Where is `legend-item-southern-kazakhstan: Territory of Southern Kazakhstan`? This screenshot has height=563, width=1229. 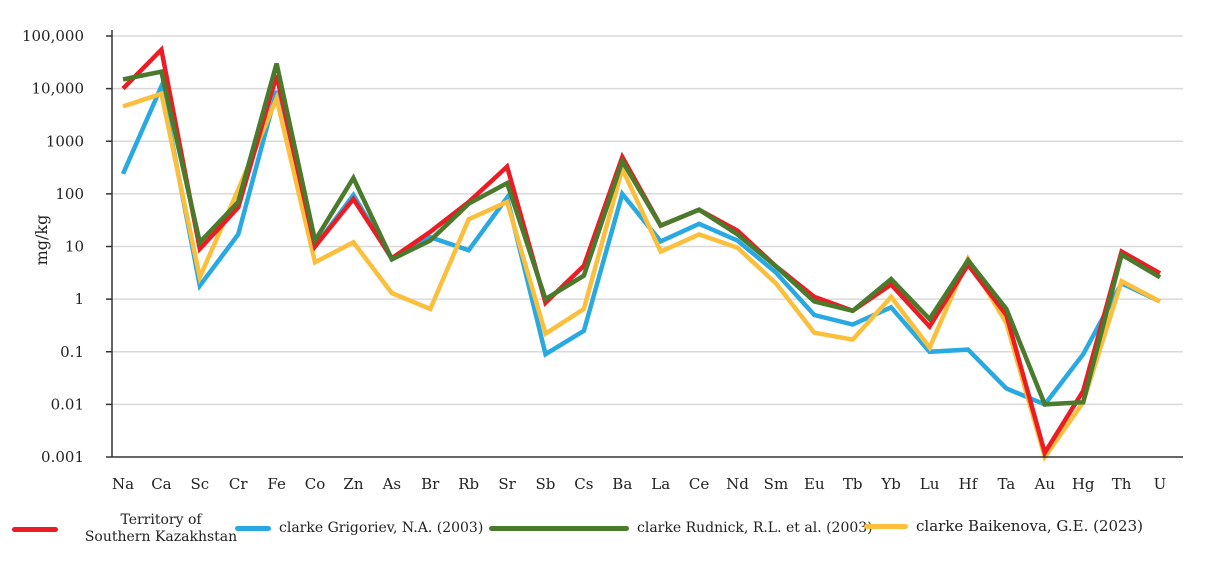
legend-item-southern-kazakhstan: Territory of Southern Kazakhstan is located at coordinates (134, 529).